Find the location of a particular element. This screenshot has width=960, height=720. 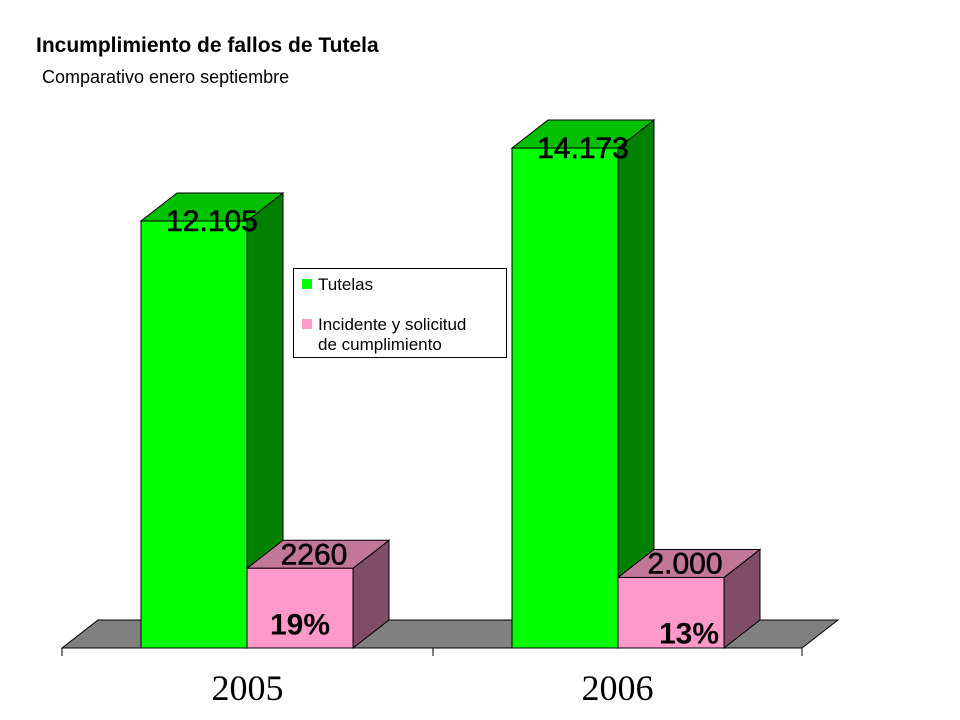

percentage-label-2006: 13% is located at coordinates (689, 633).